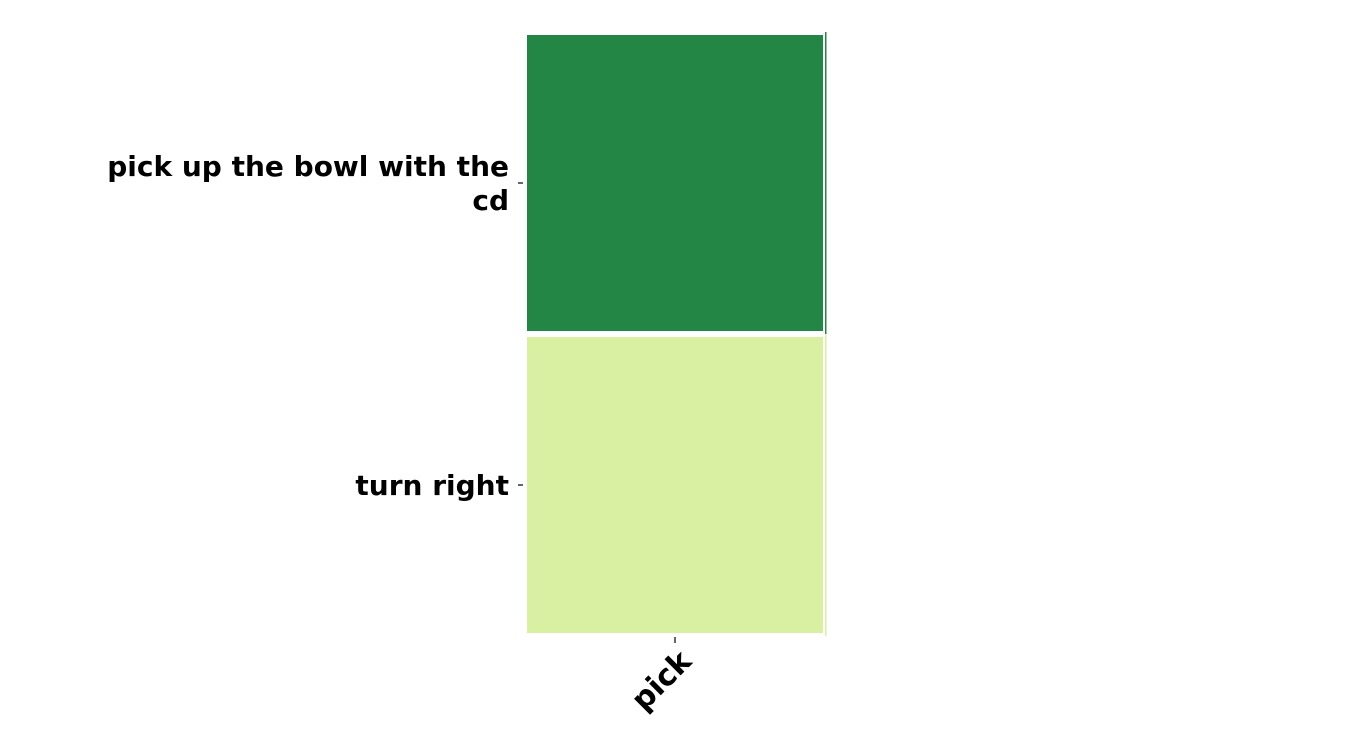 Image resolution: width=1350 pixels, height=750 pixels. What do you see at coordinates (490, 200) in the screenshot?
I see `y-tick-label-0-line-1: cd` at bounding box center [490, 200].